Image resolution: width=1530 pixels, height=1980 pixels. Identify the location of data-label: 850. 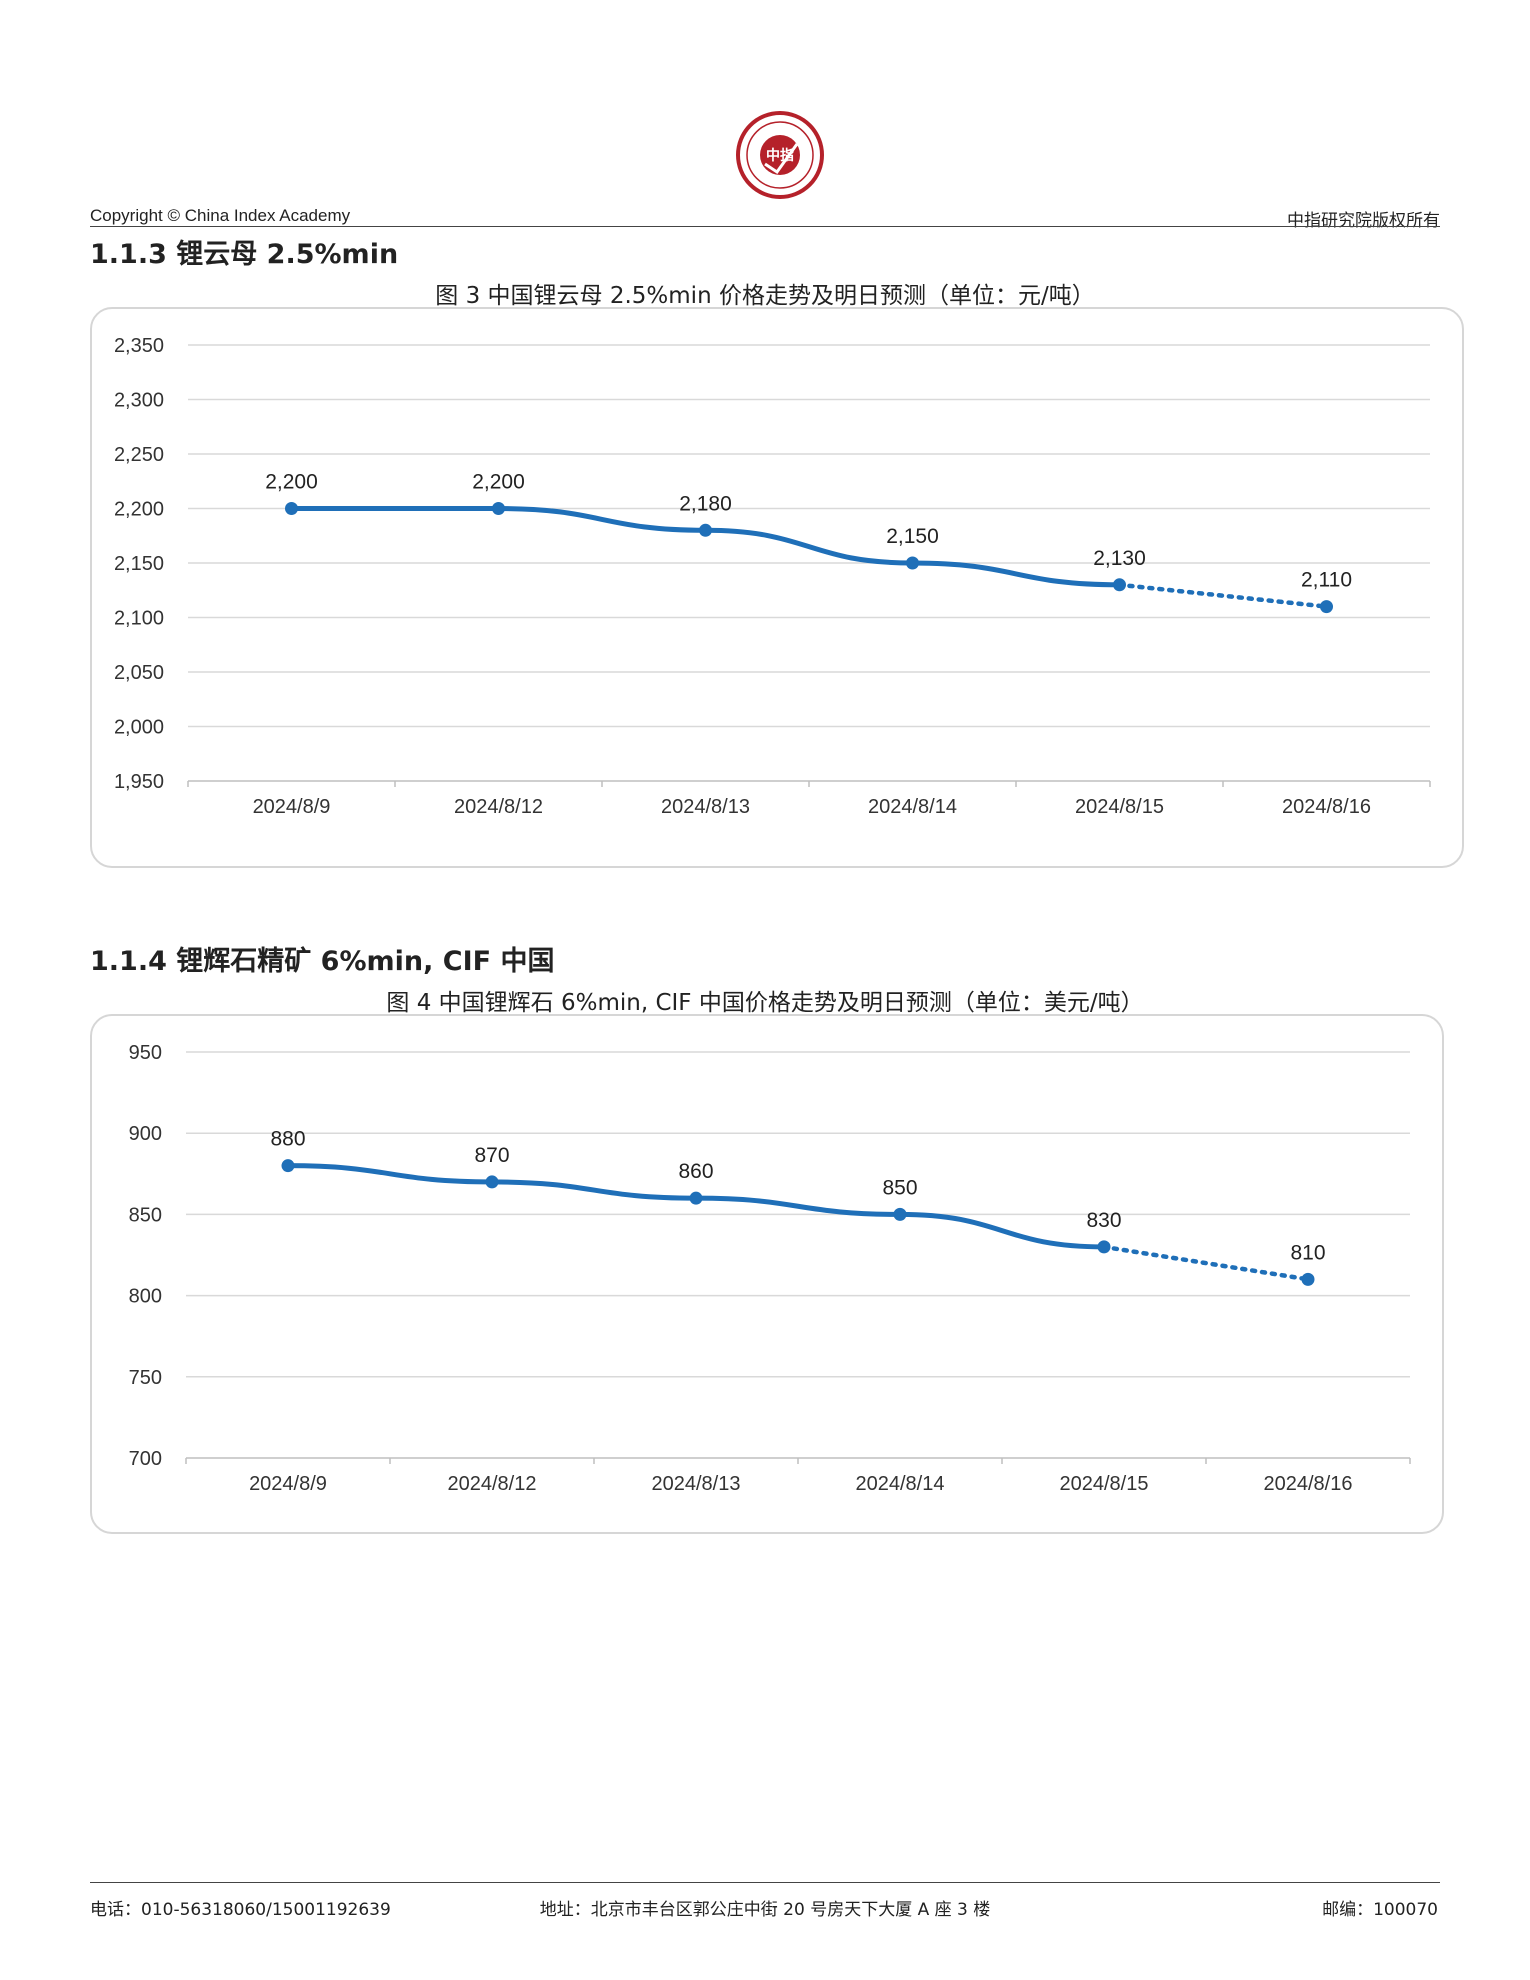
(899, 1187).